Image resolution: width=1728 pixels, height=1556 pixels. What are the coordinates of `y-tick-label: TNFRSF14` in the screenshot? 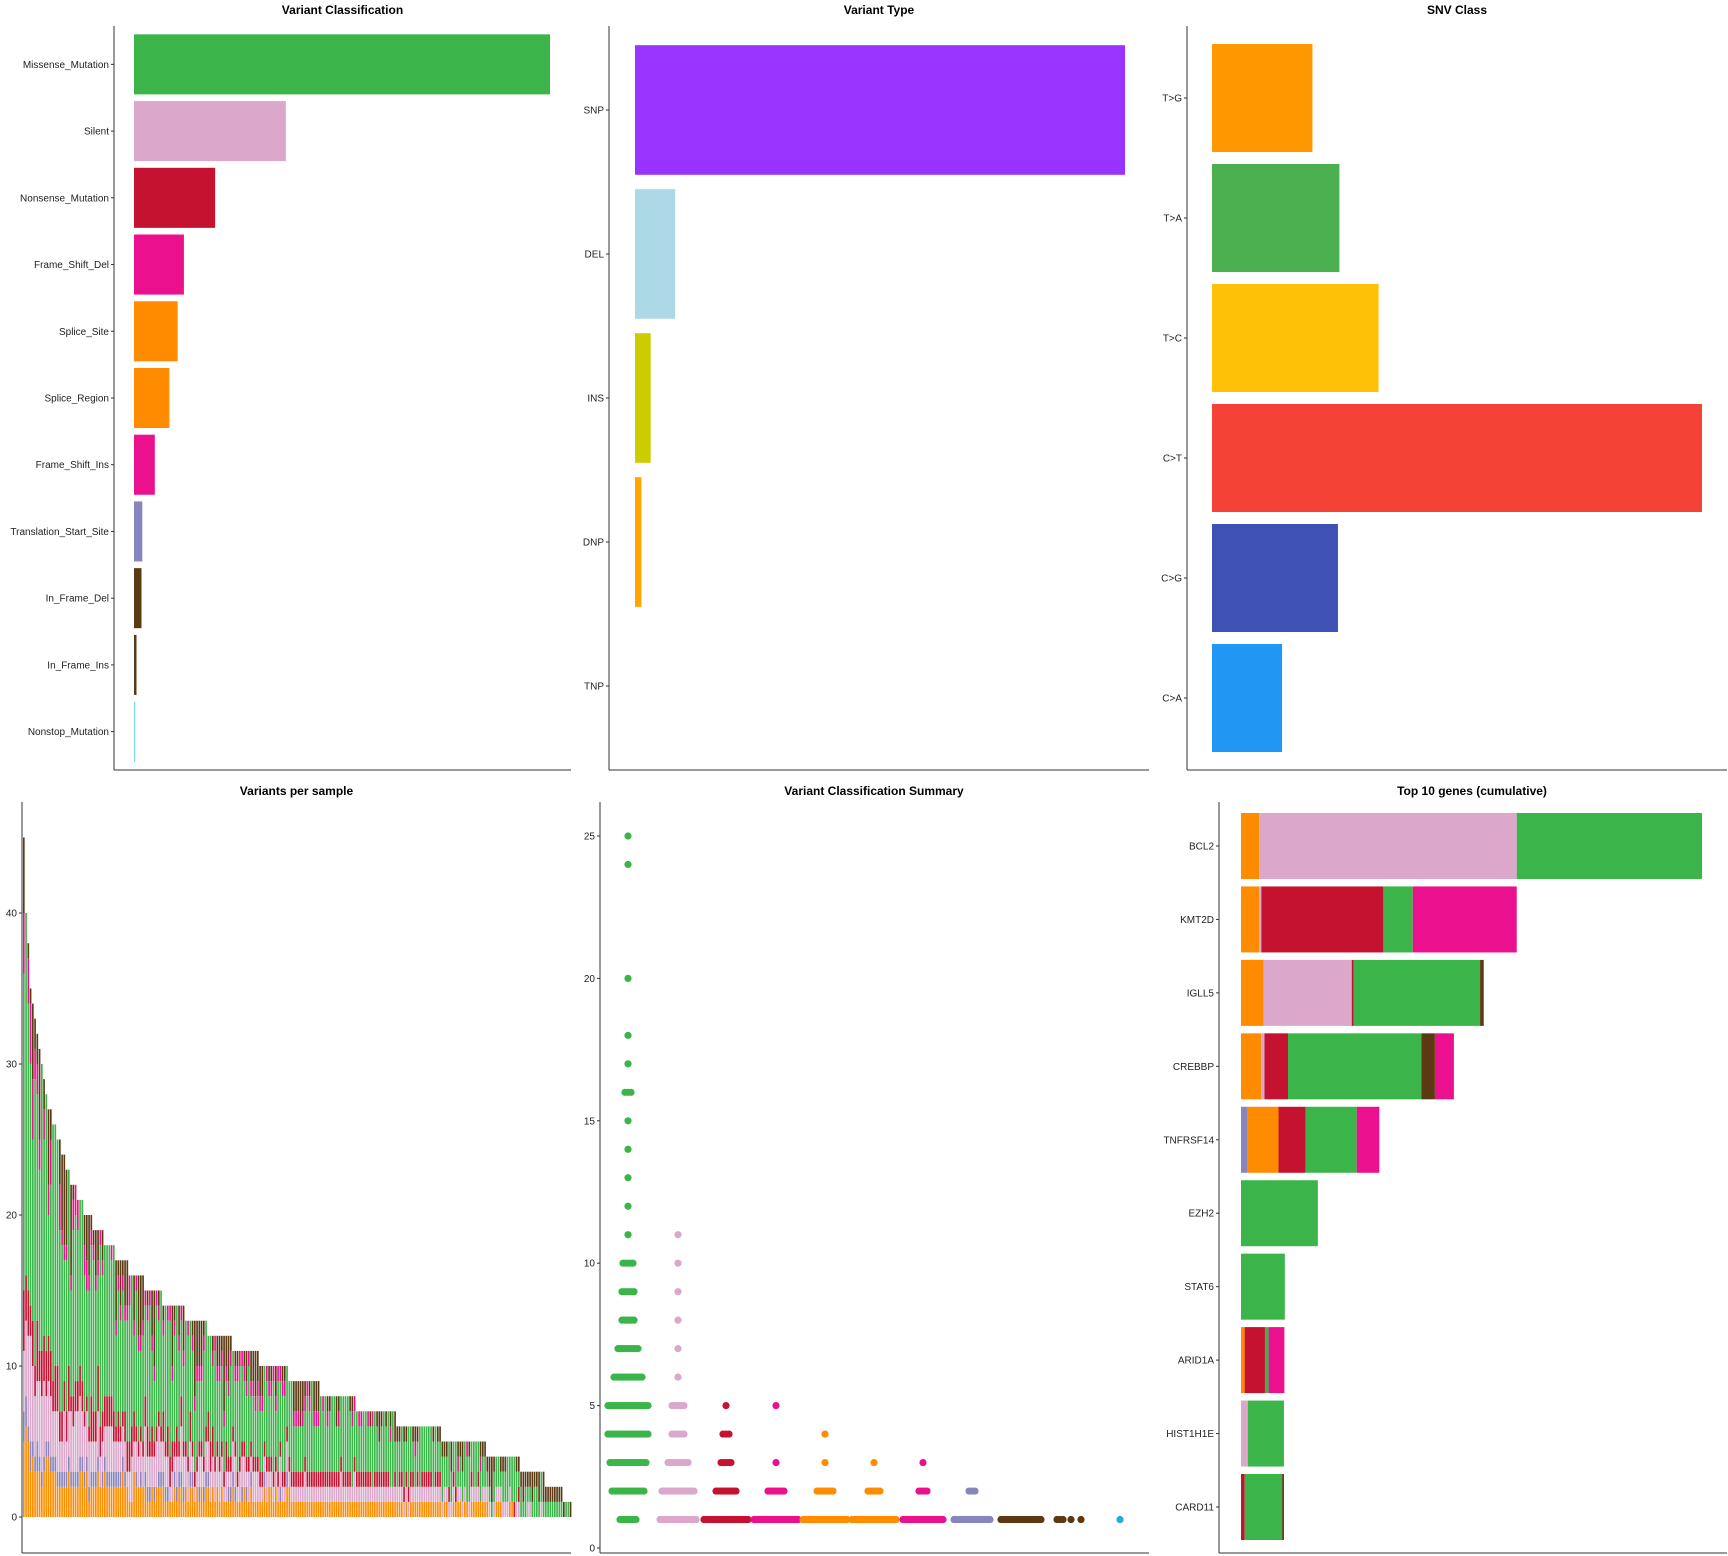 It's located at (1188, 1140).